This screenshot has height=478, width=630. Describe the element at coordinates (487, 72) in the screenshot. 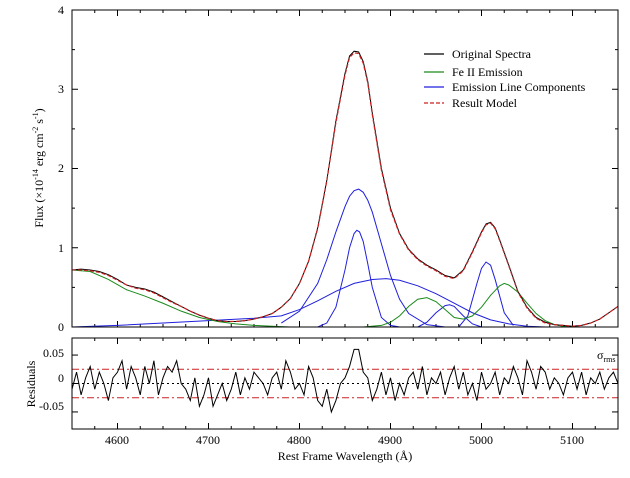

I see `legend-label-feii: Fe II Emission` at that location.